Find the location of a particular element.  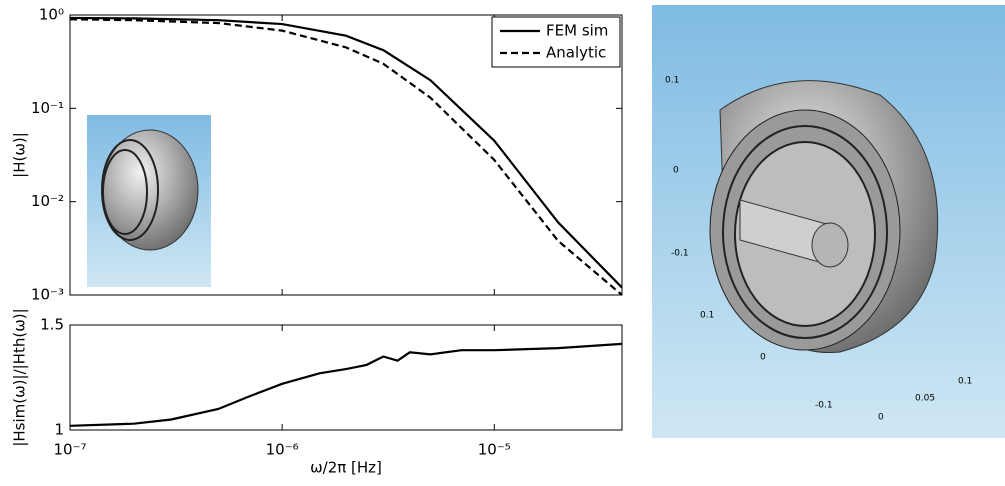

y-tick-label: 10⁻² is located at coordinates (47, 201).